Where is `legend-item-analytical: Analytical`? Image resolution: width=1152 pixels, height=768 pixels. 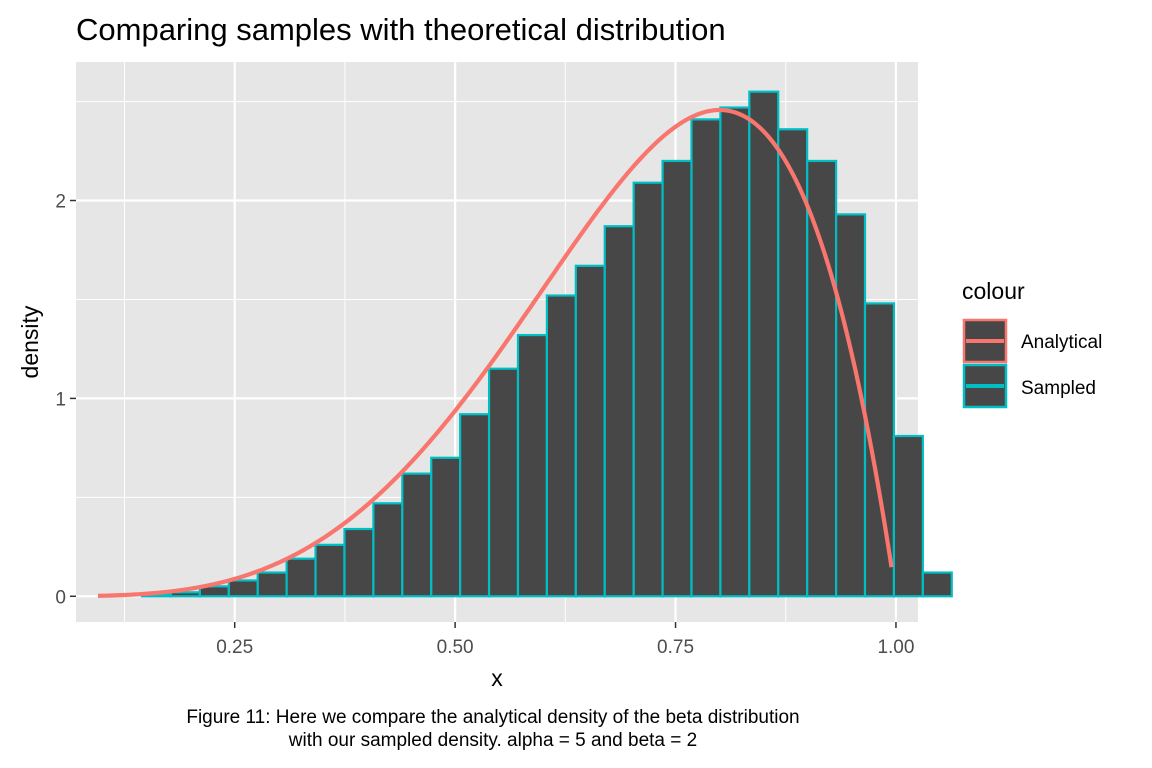
legend-item-analytical: Analytical is located at coordinates (1032, 341).